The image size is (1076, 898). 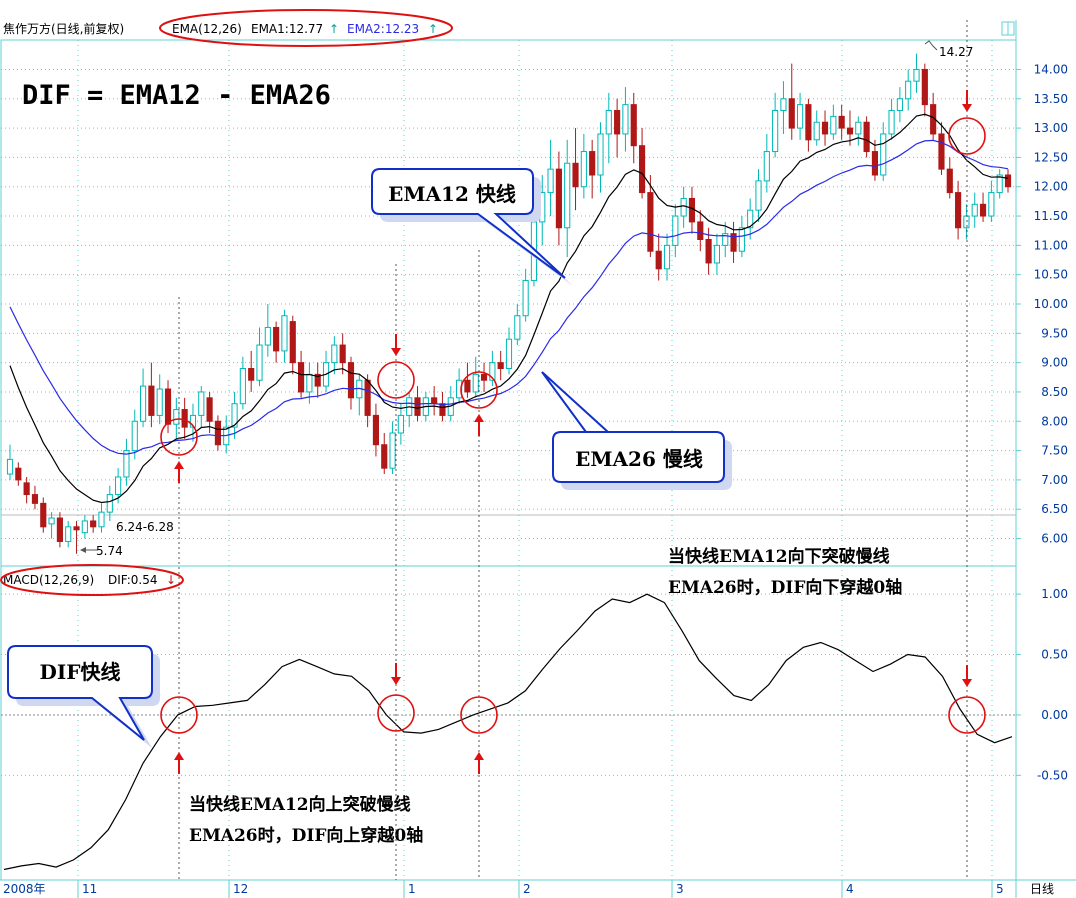 I want to click on x-tick-label: 2, so click(x=527, y=889).